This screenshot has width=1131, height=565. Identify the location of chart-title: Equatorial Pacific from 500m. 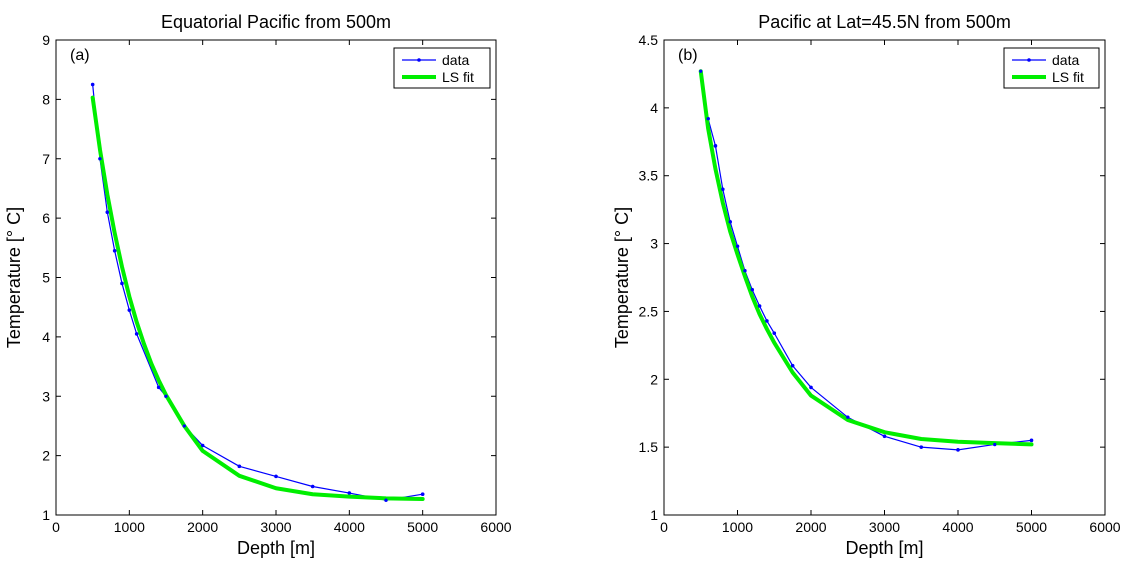
(276, 22).